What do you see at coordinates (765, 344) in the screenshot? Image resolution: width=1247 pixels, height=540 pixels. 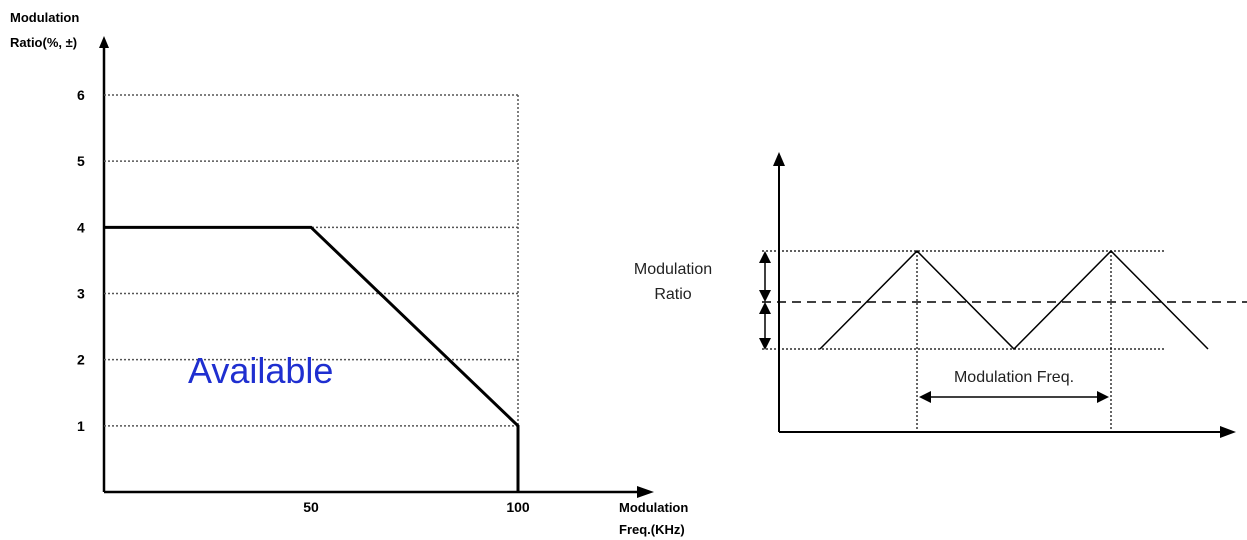 I see `ratio-lower-arrow-bottom` at bounding box center [765, 344].